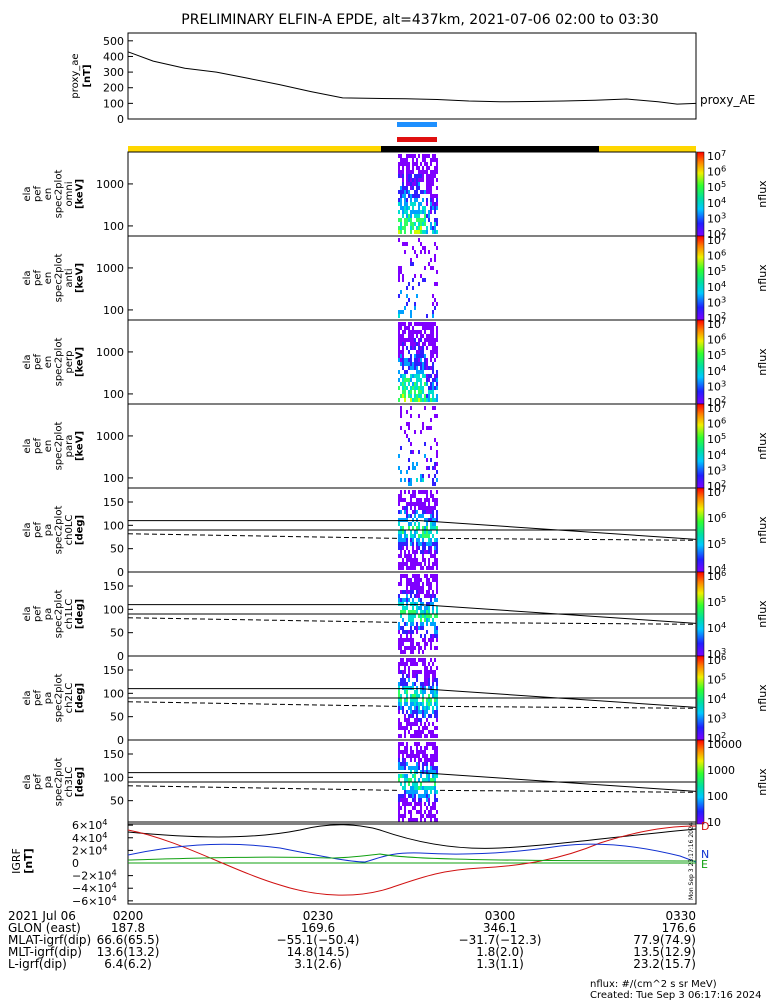  I want to click on colorbar-tick-label: 10⁵, so click(716, 438).